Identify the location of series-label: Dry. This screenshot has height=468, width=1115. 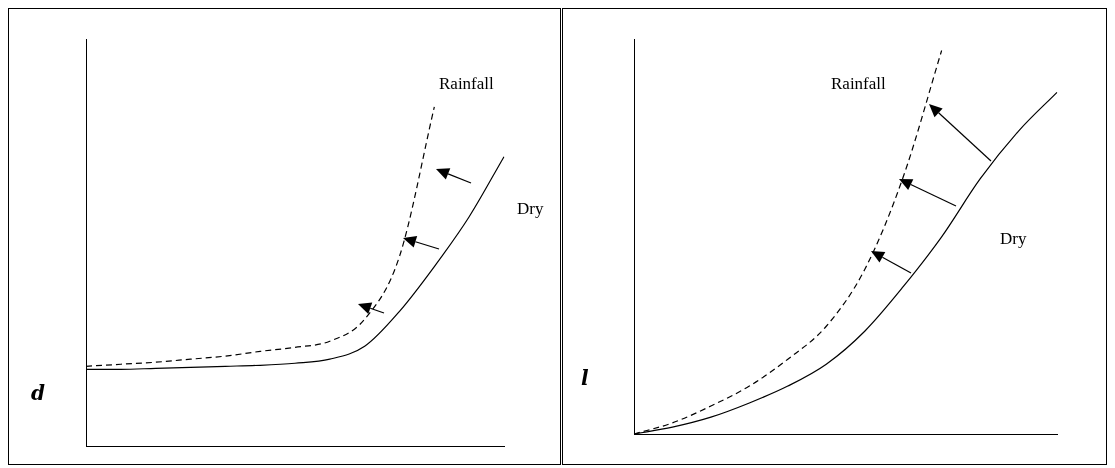
(530, 209).